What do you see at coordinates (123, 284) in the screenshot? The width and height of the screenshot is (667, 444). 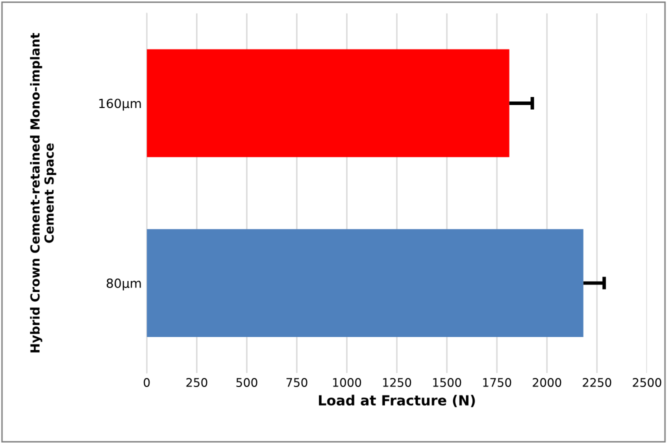 I see `y-tick-label: 80µm` at bounding box center [123, 284].